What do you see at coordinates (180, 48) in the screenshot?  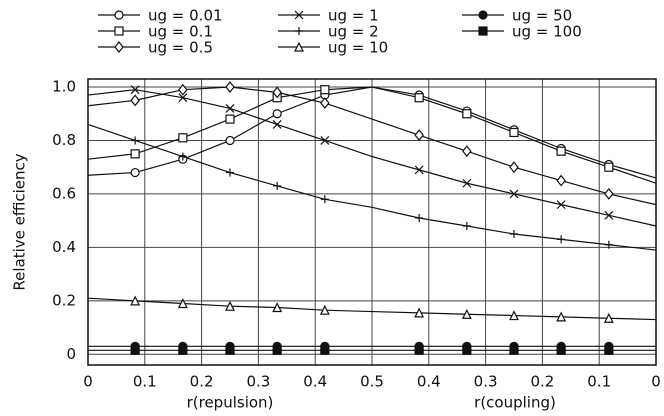 I see `legend-label: ug = 0.5` at bounding box center [180, 48].